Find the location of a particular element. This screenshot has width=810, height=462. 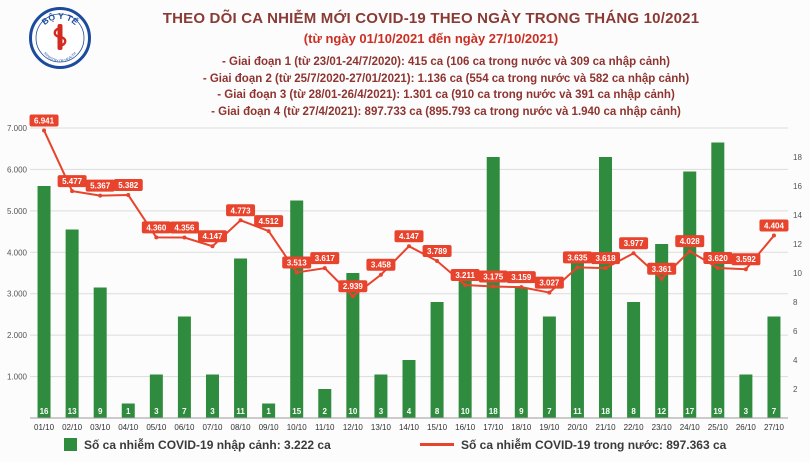

line-value-label: 6.941 is located at coordinates (44, 120).